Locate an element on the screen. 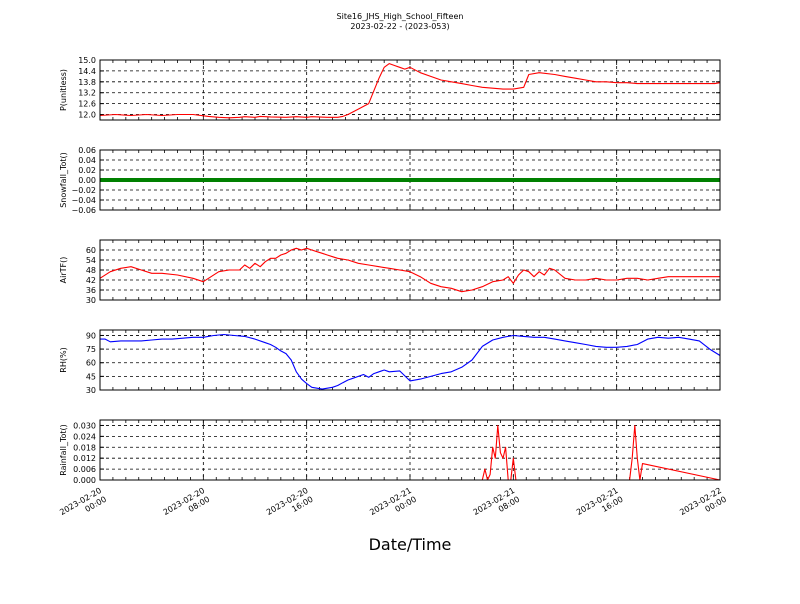  y-tick-label: 13.8 is located at coordinates (87, 82).